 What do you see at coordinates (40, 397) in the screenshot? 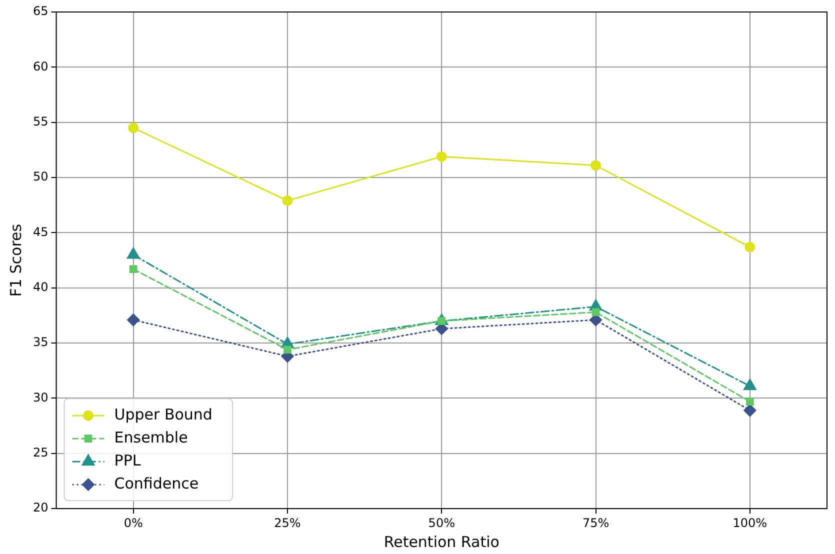
I see `y-tick-label: 30` at bounding box center [40, 397].